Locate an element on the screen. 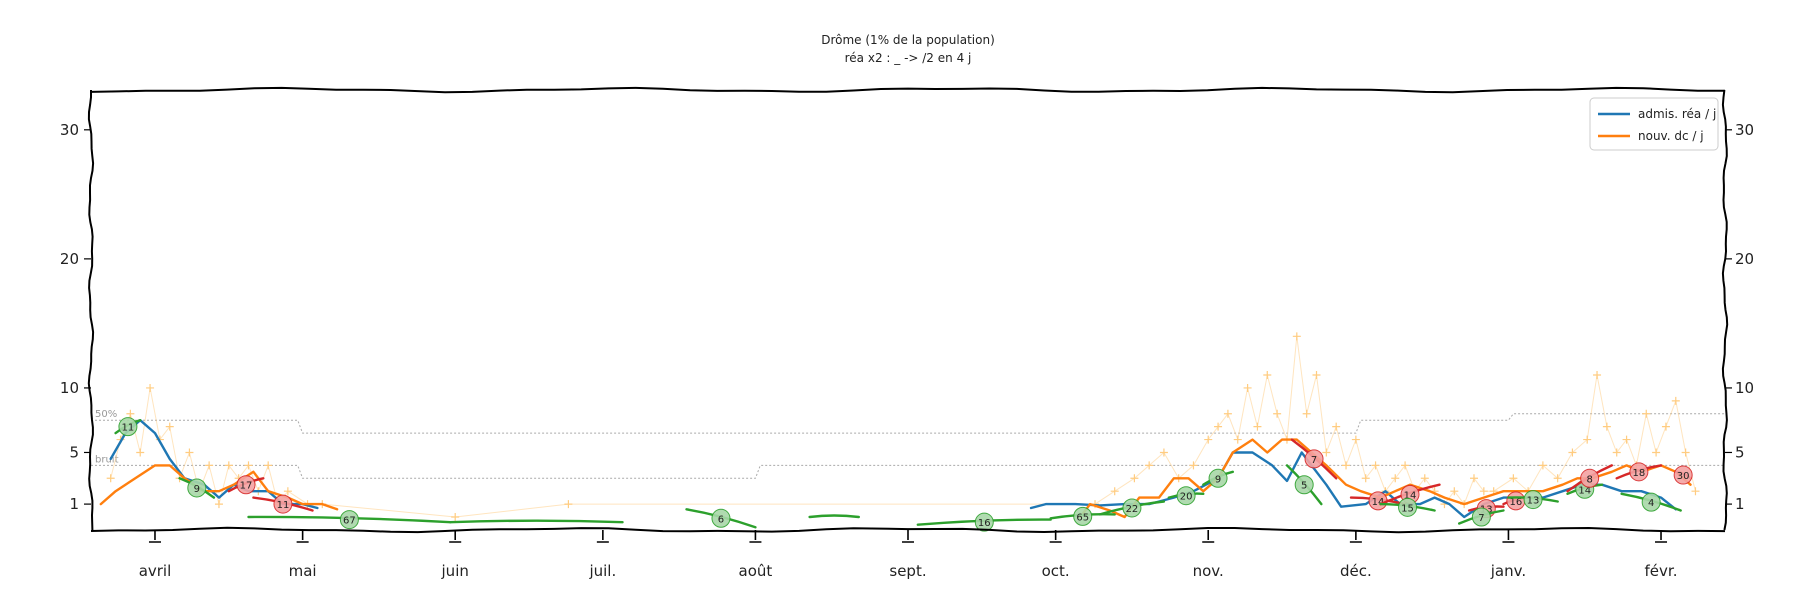  band-lower-line is located at coordinates (908, 471).